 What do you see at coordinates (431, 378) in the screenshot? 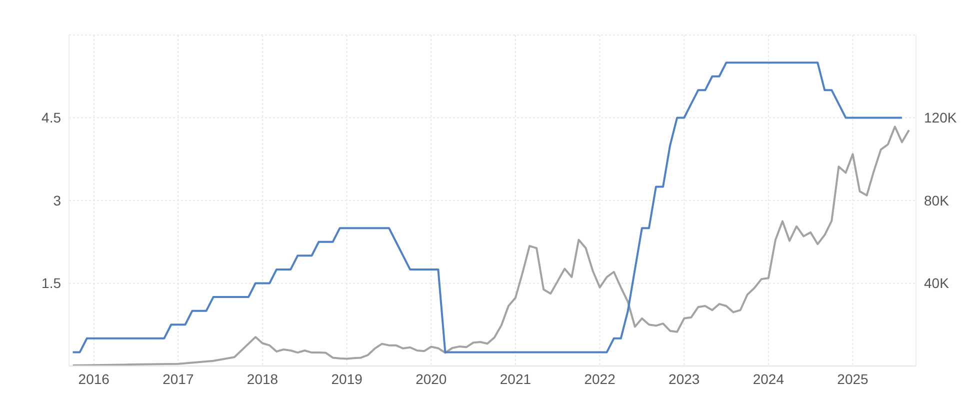
I see `x-tick-label: 2020` at bounding box center [431, 378].